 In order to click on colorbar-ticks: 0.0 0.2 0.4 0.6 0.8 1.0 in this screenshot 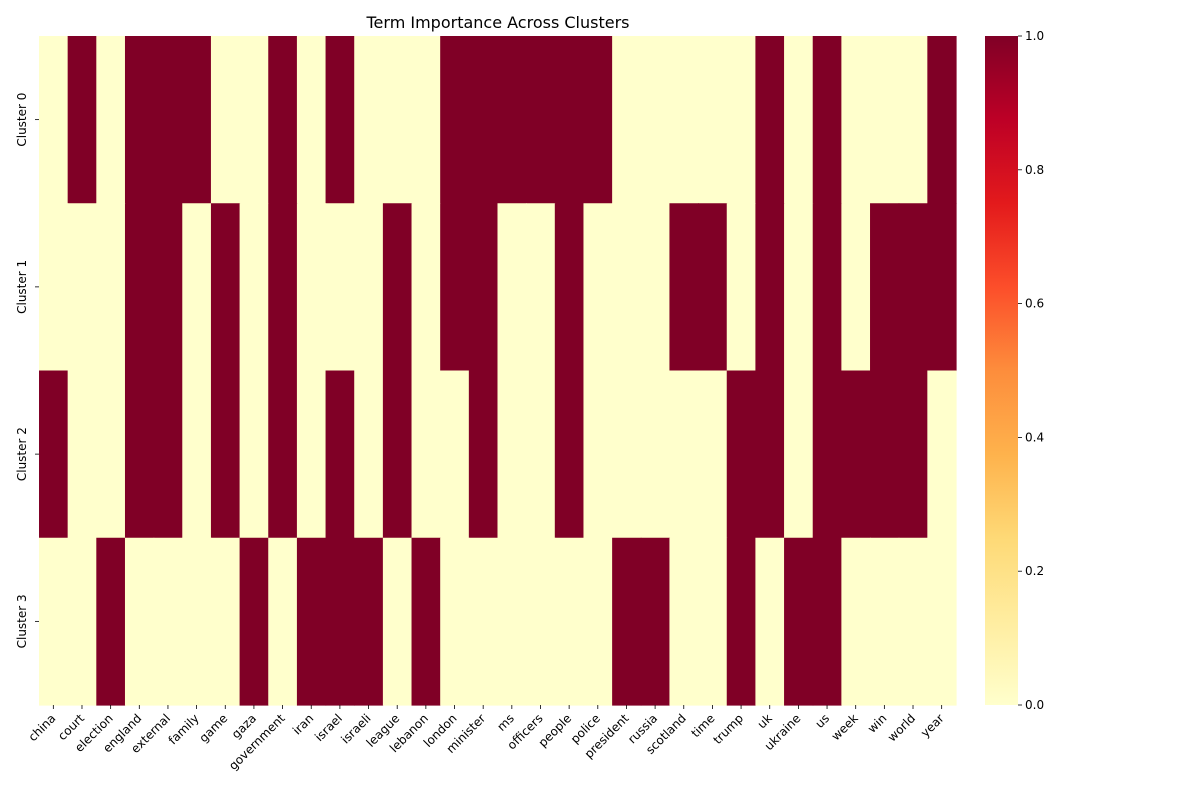, I will do `click(1031, 370)`.